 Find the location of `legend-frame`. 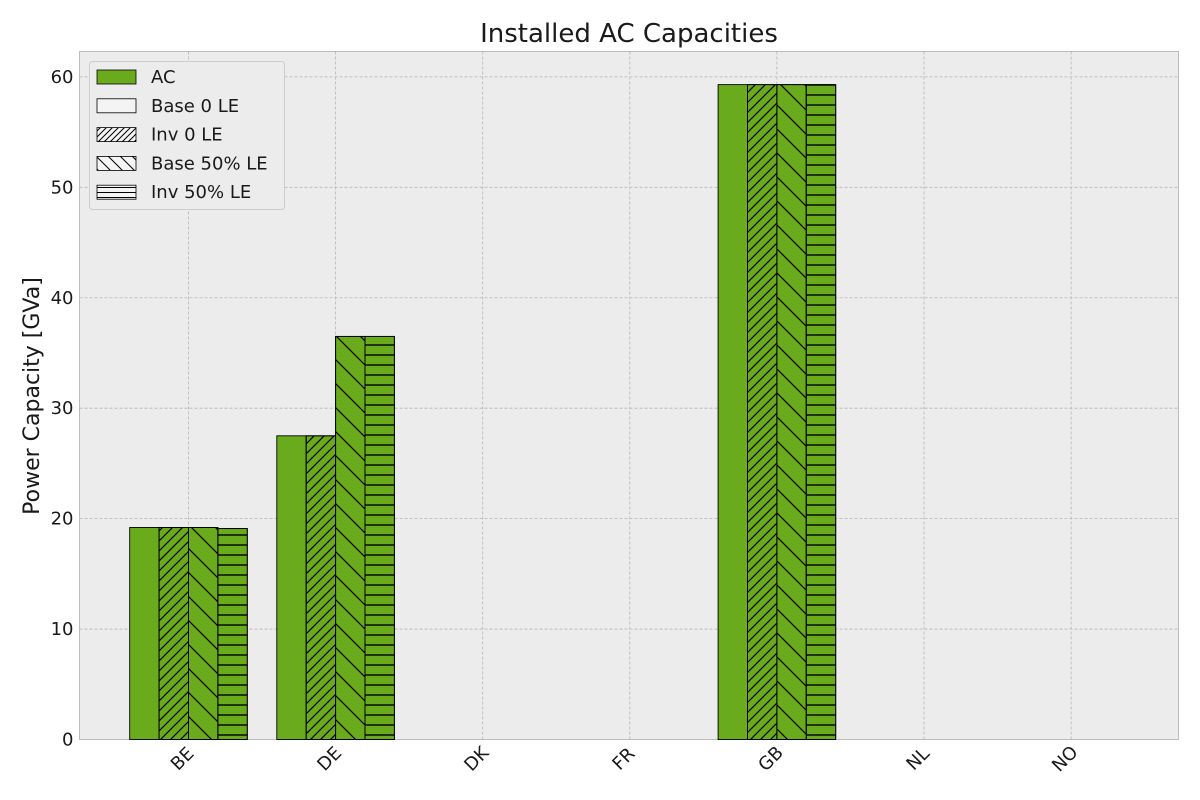

legend-frame is located at coordinates (187, 135).